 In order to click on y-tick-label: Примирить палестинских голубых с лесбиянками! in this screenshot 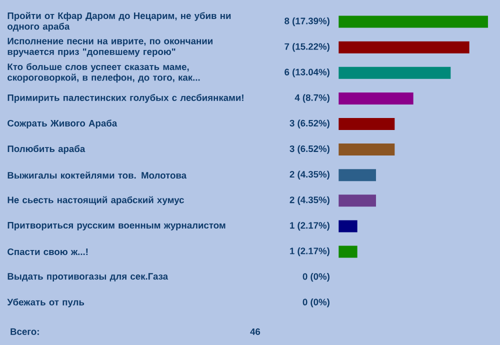, I will do `click(126, 98)`.